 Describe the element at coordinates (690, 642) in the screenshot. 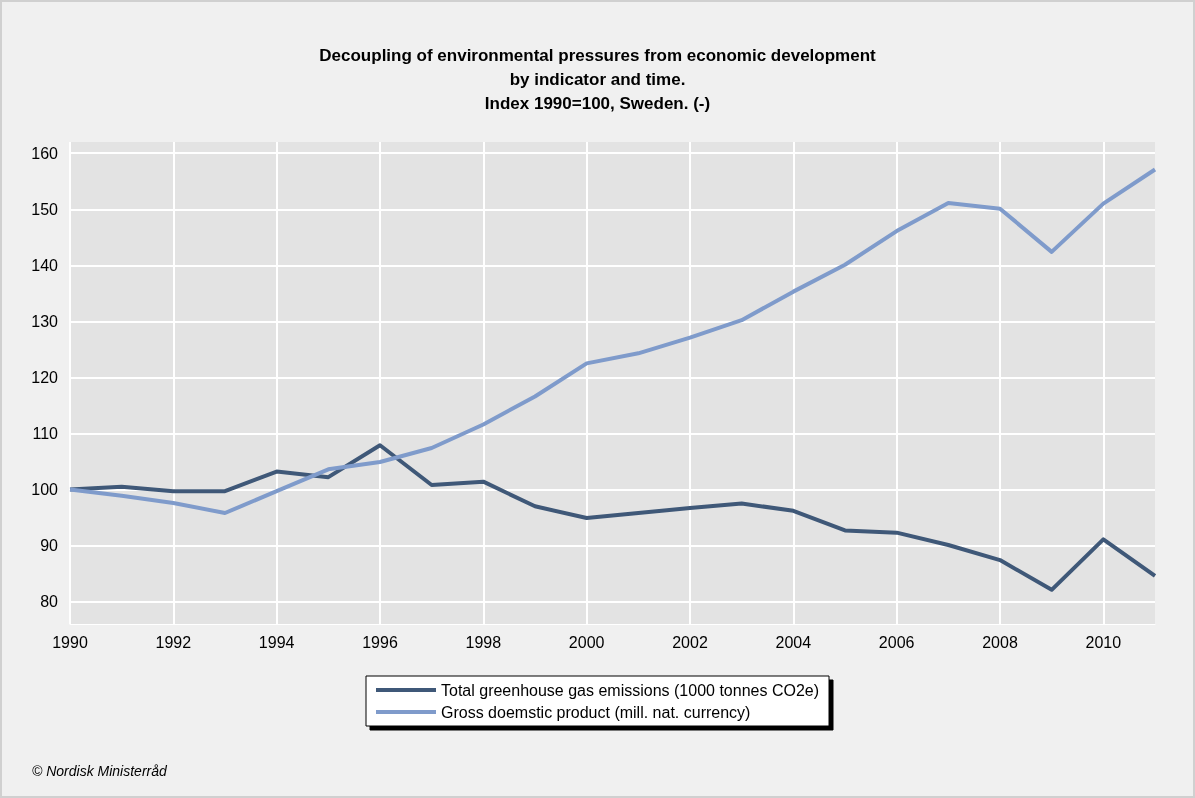

I see `x-tick-label: 2002` at that location.